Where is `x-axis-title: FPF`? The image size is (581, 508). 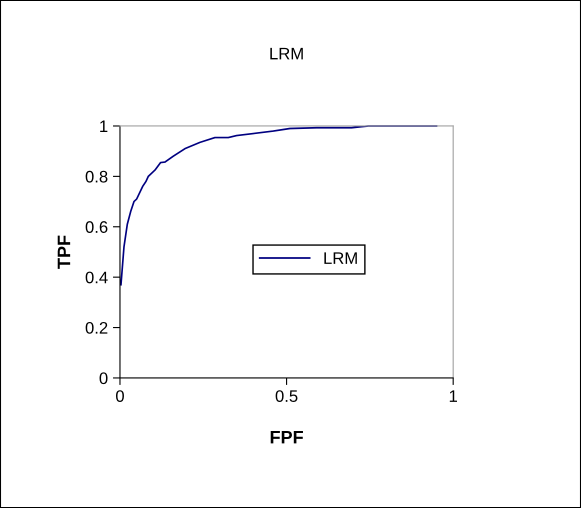
x-axis-title: FPF is located at coordinates (286, 437).